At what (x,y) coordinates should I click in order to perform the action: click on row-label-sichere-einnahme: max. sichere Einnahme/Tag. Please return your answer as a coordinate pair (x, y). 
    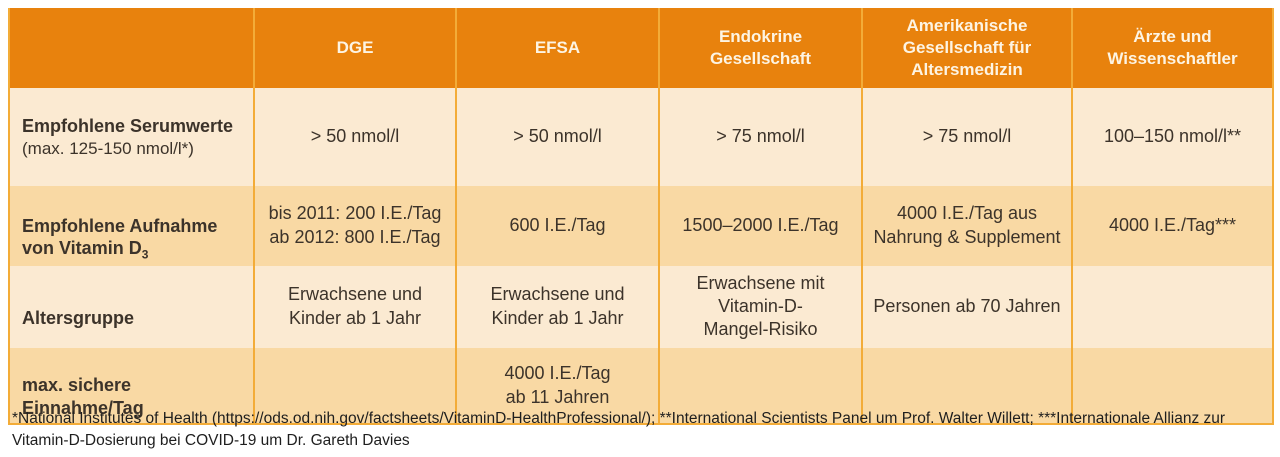
    Looking at the image, I should click on (132, 386).